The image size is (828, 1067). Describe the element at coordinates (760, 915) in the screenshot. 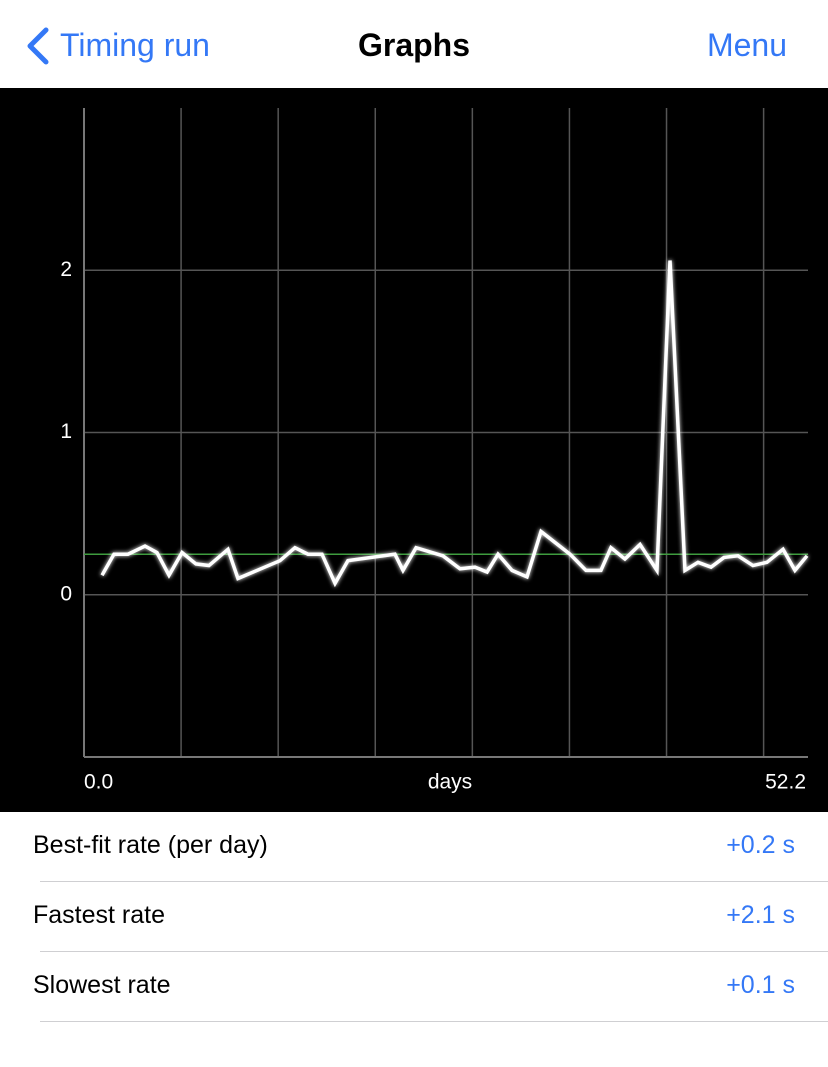

I see `stat-value: +2.1 s` at that location.